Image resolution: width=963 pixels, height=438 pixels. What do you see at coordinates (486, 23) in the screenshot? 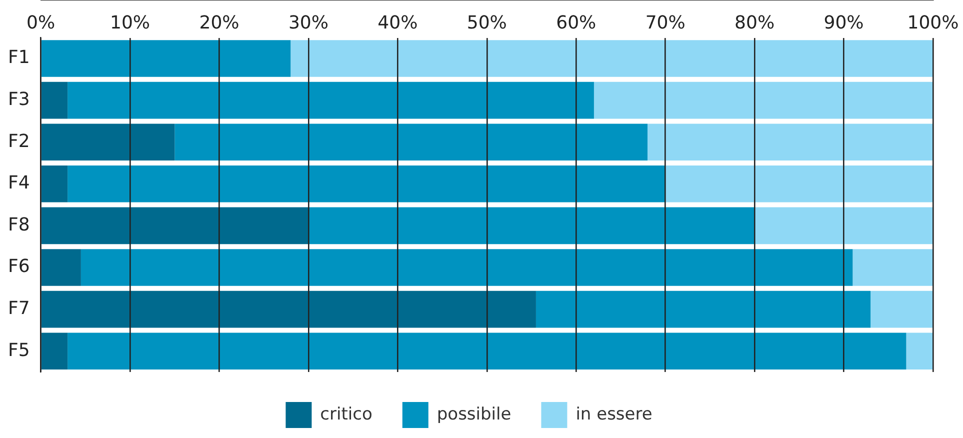
I see `x-tick-label: 50%` at bounding box center [486, 23].